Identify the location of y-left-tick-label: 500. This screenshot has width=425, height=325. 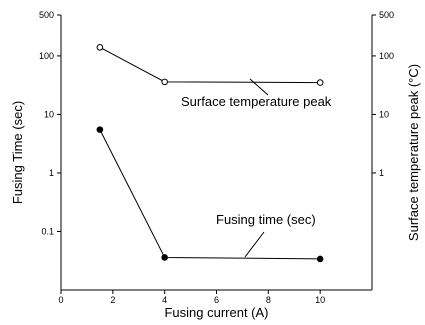
(46, 15).